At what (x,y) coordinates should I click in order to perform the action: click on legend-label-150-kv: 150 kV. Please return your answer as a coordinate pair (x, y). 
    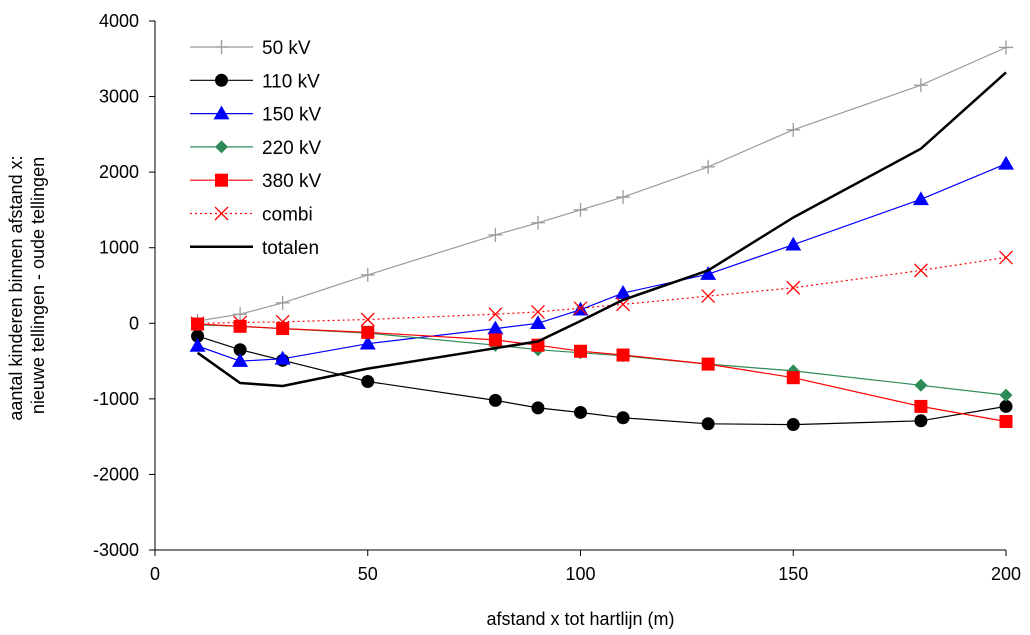
    Looking at the image, I should click on (291, 115).